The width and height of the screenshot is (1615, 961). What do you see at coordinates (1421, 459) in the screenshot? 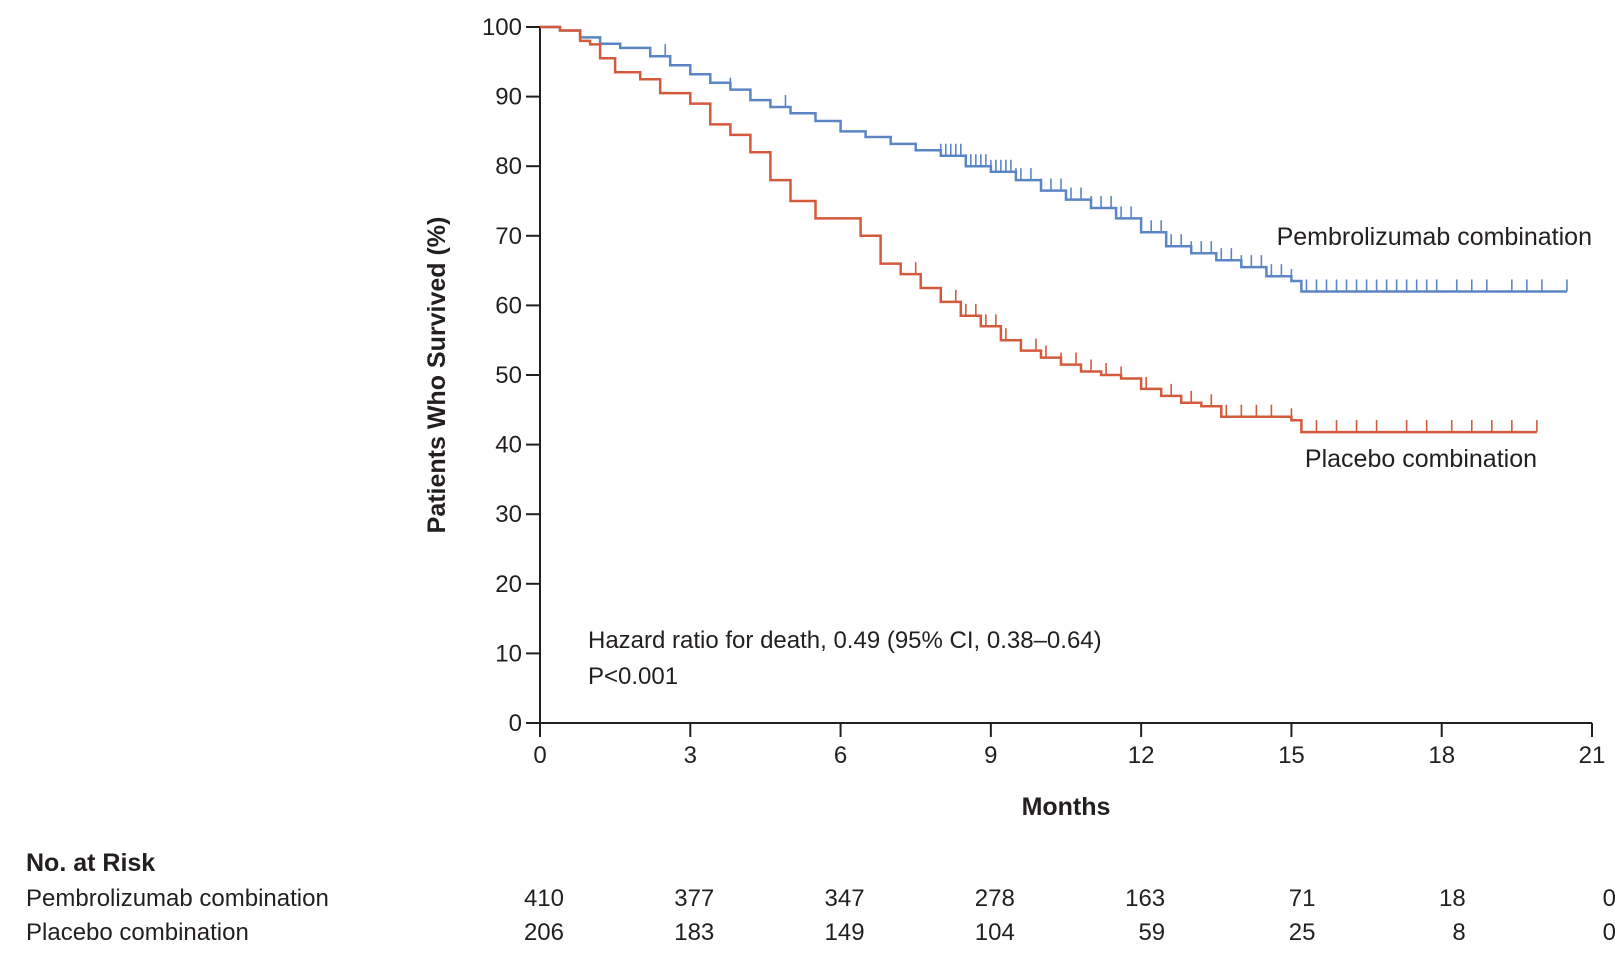
I see `placebo-series-label: Placebo combination` at bounding box center [1421, 459].